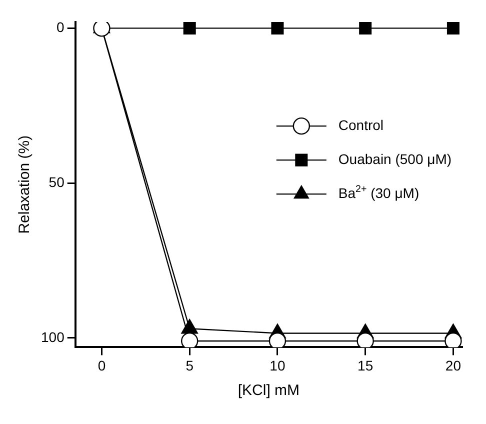  What do you see at coordinates (25, 184) in the screenshot?
I see `y-axis-title: Relaxation (%)` at bounding box center [25, 184].